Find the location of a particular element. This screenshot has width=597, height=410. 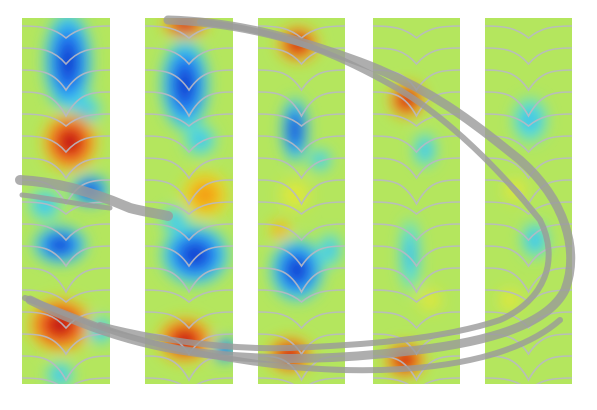

strip-tint is located at coordinates (416, 201).